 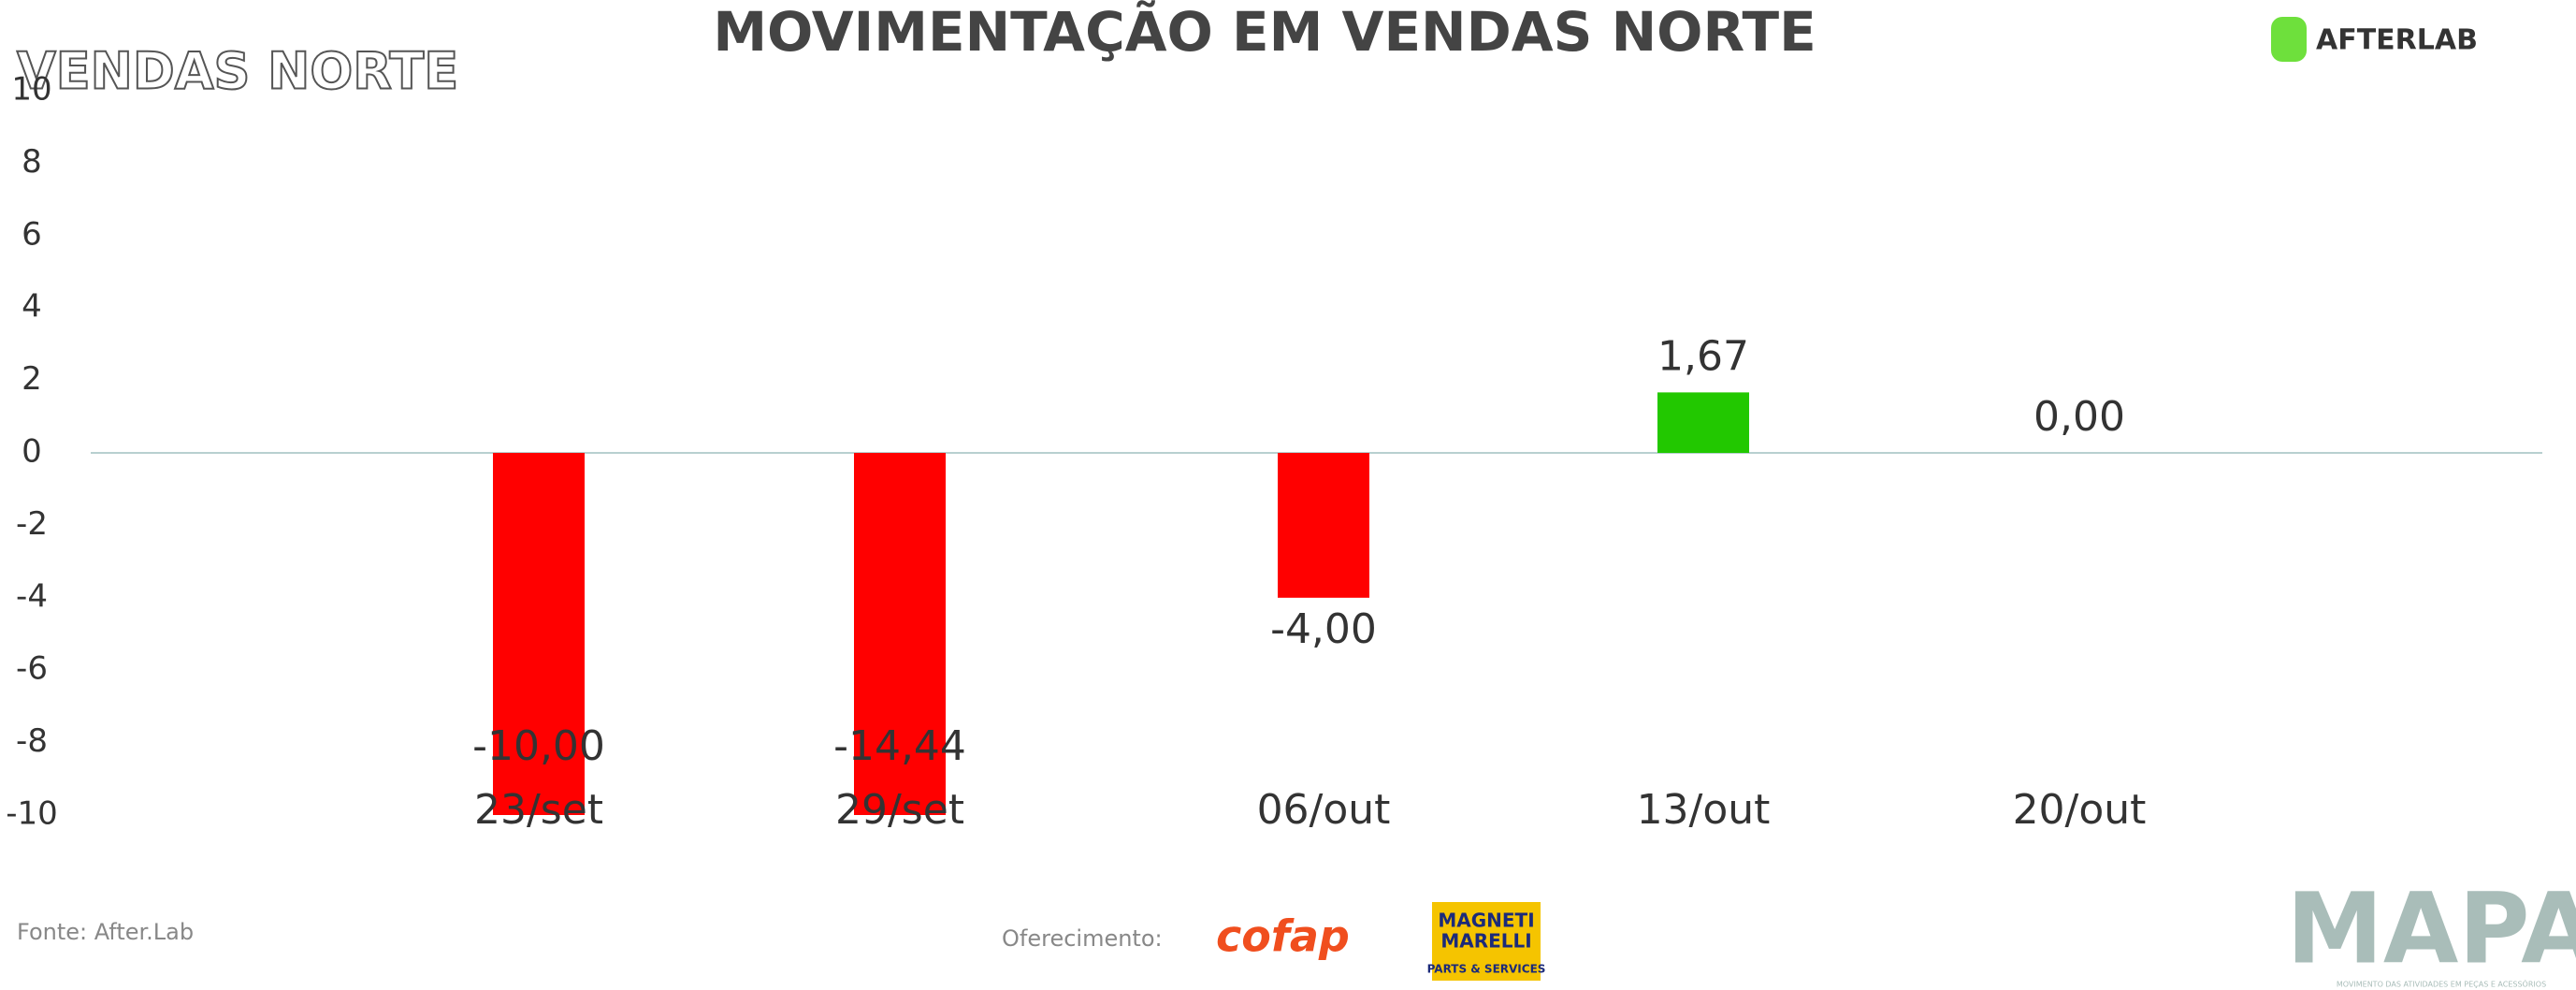 I want to click on sponsor-marelli: MAGNETI, so click(x=1486, y=921).